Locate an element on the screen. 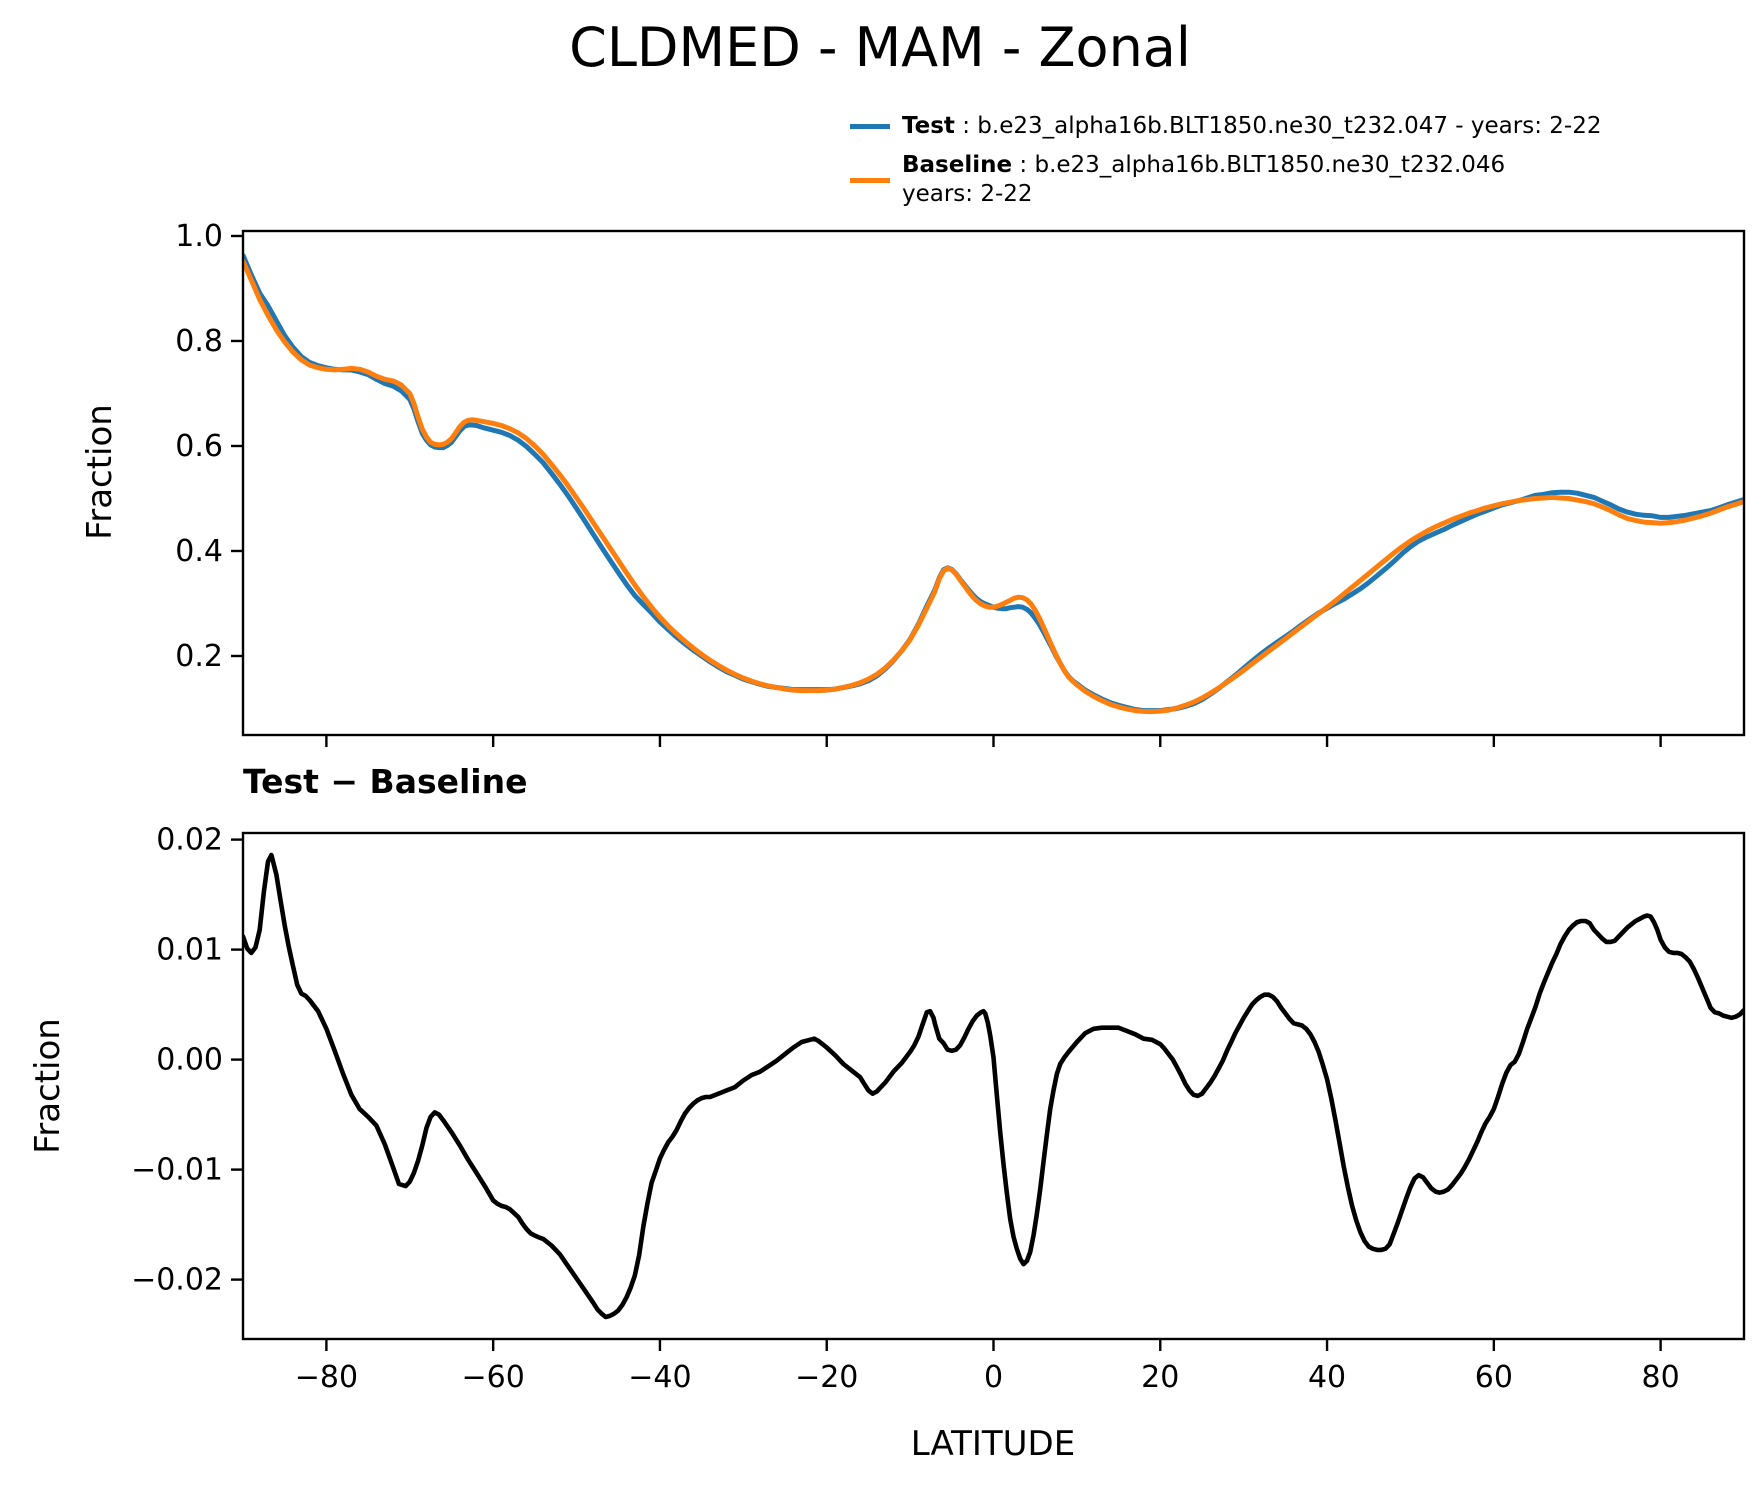  y-tick-label: 0.00 is located at coordinates (189, 1060).